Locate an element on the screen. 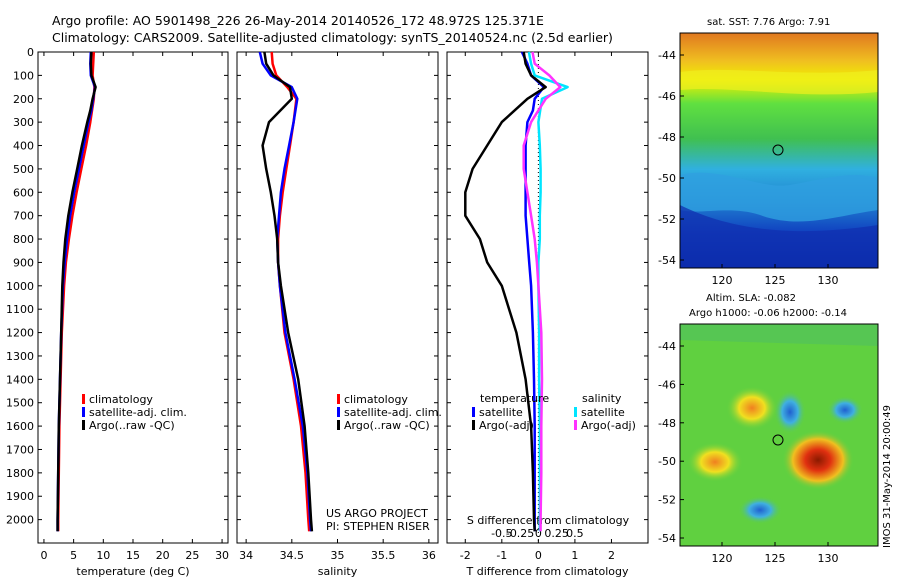 The height and width of the screenshot is (580, 900). x-tick-label: 35.5 is located at coordinates (383, 555).